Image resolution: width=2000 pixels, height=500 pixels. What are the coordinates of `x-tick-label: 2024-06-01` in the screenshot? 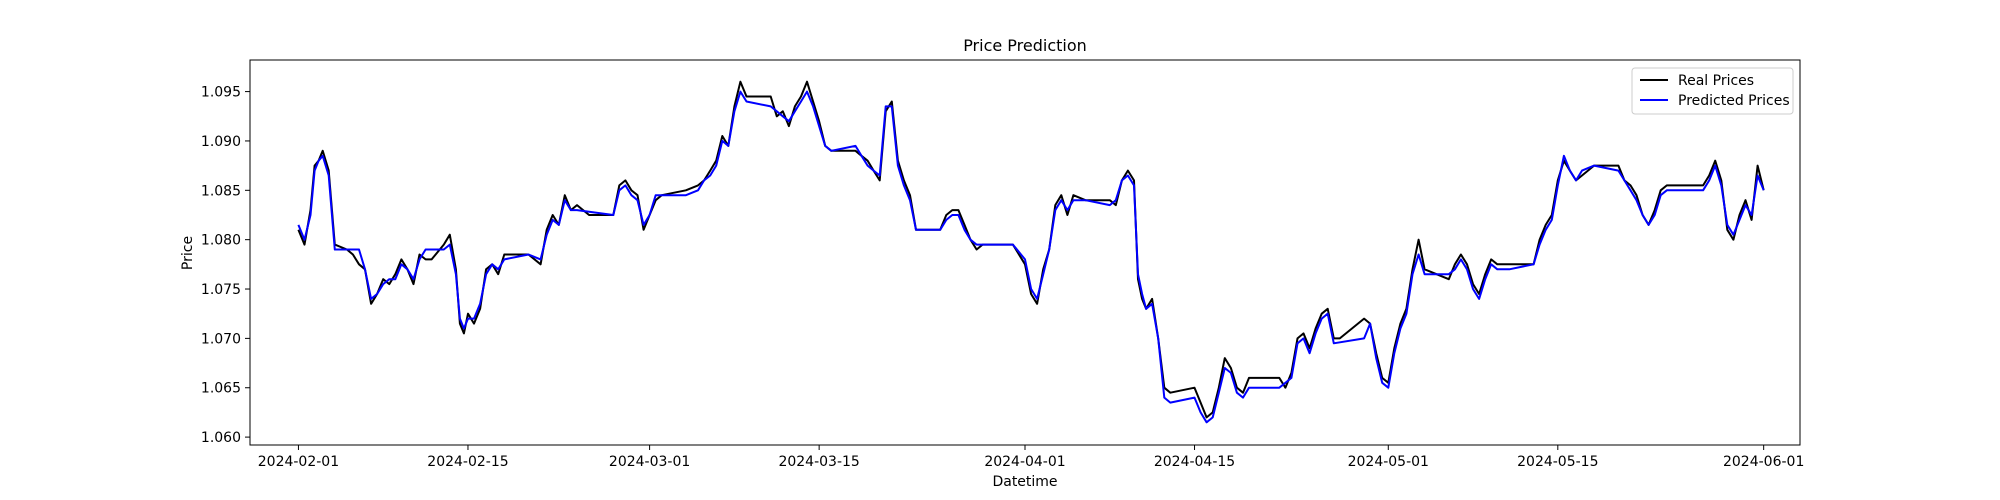 It's located at (1763, 462).